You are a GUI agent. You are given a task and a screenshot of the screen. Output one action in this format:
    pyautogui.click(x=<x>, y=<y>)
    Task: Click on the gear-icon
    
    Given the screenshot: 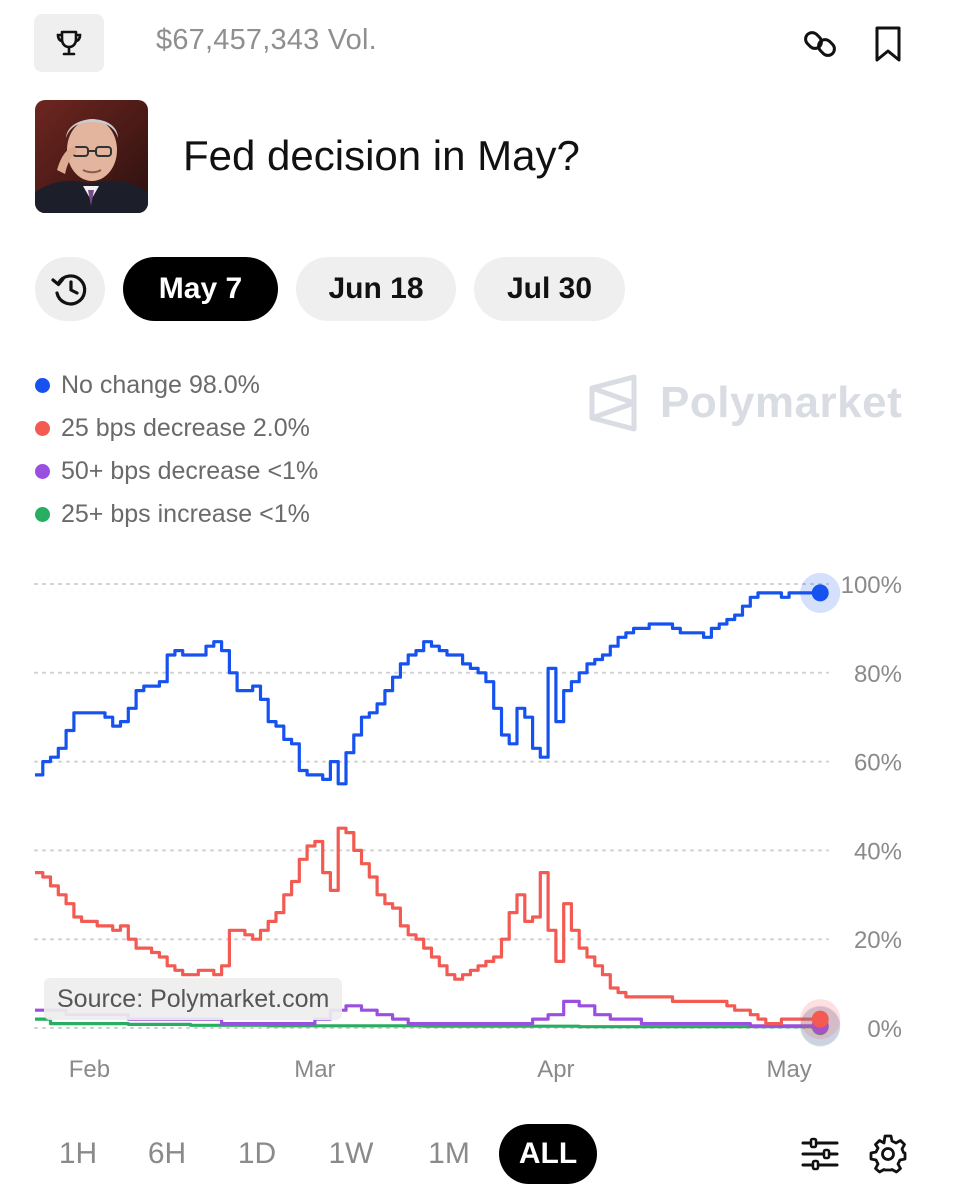 What is the action you would take?
    pyautogui.click(x=888, y=1154)
    